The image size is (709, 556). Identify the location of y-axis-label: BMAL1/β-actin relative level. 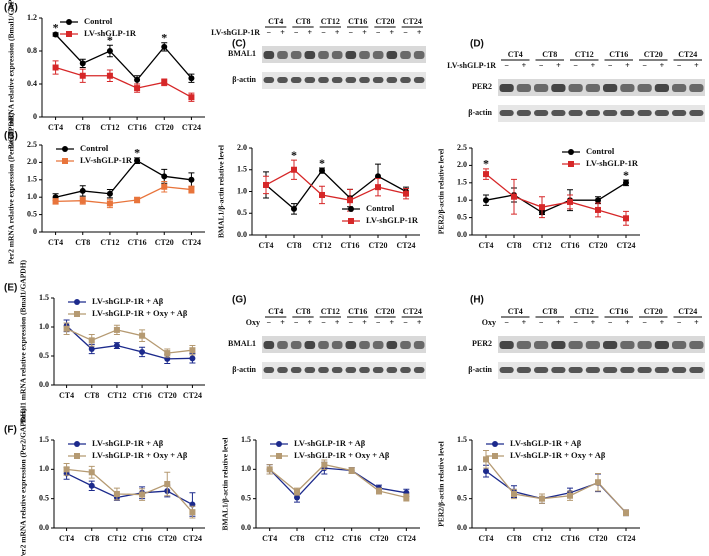
(225, 484).